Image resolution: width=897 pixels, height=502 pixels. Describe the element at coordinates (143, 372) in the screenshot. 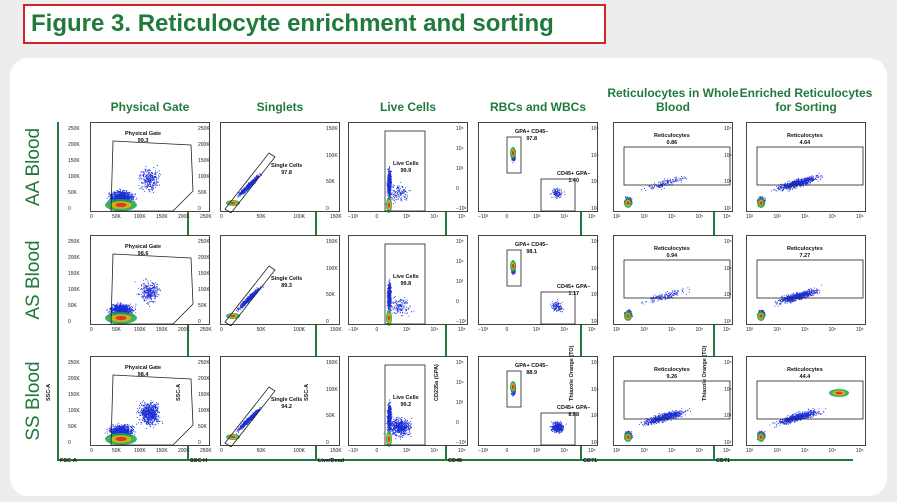

I see `gate-label: Physical Gate 98.4` at that location.